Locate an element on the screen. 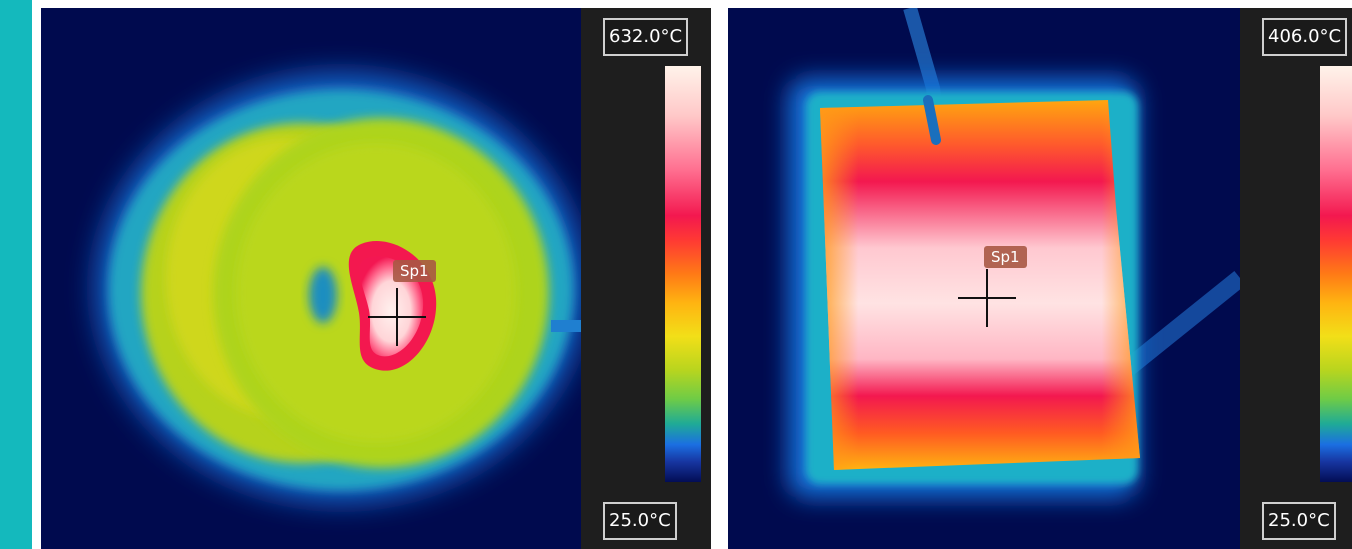  temperature-scale: 406.0°C 25.0°C is located at coordinates (1296, 278).